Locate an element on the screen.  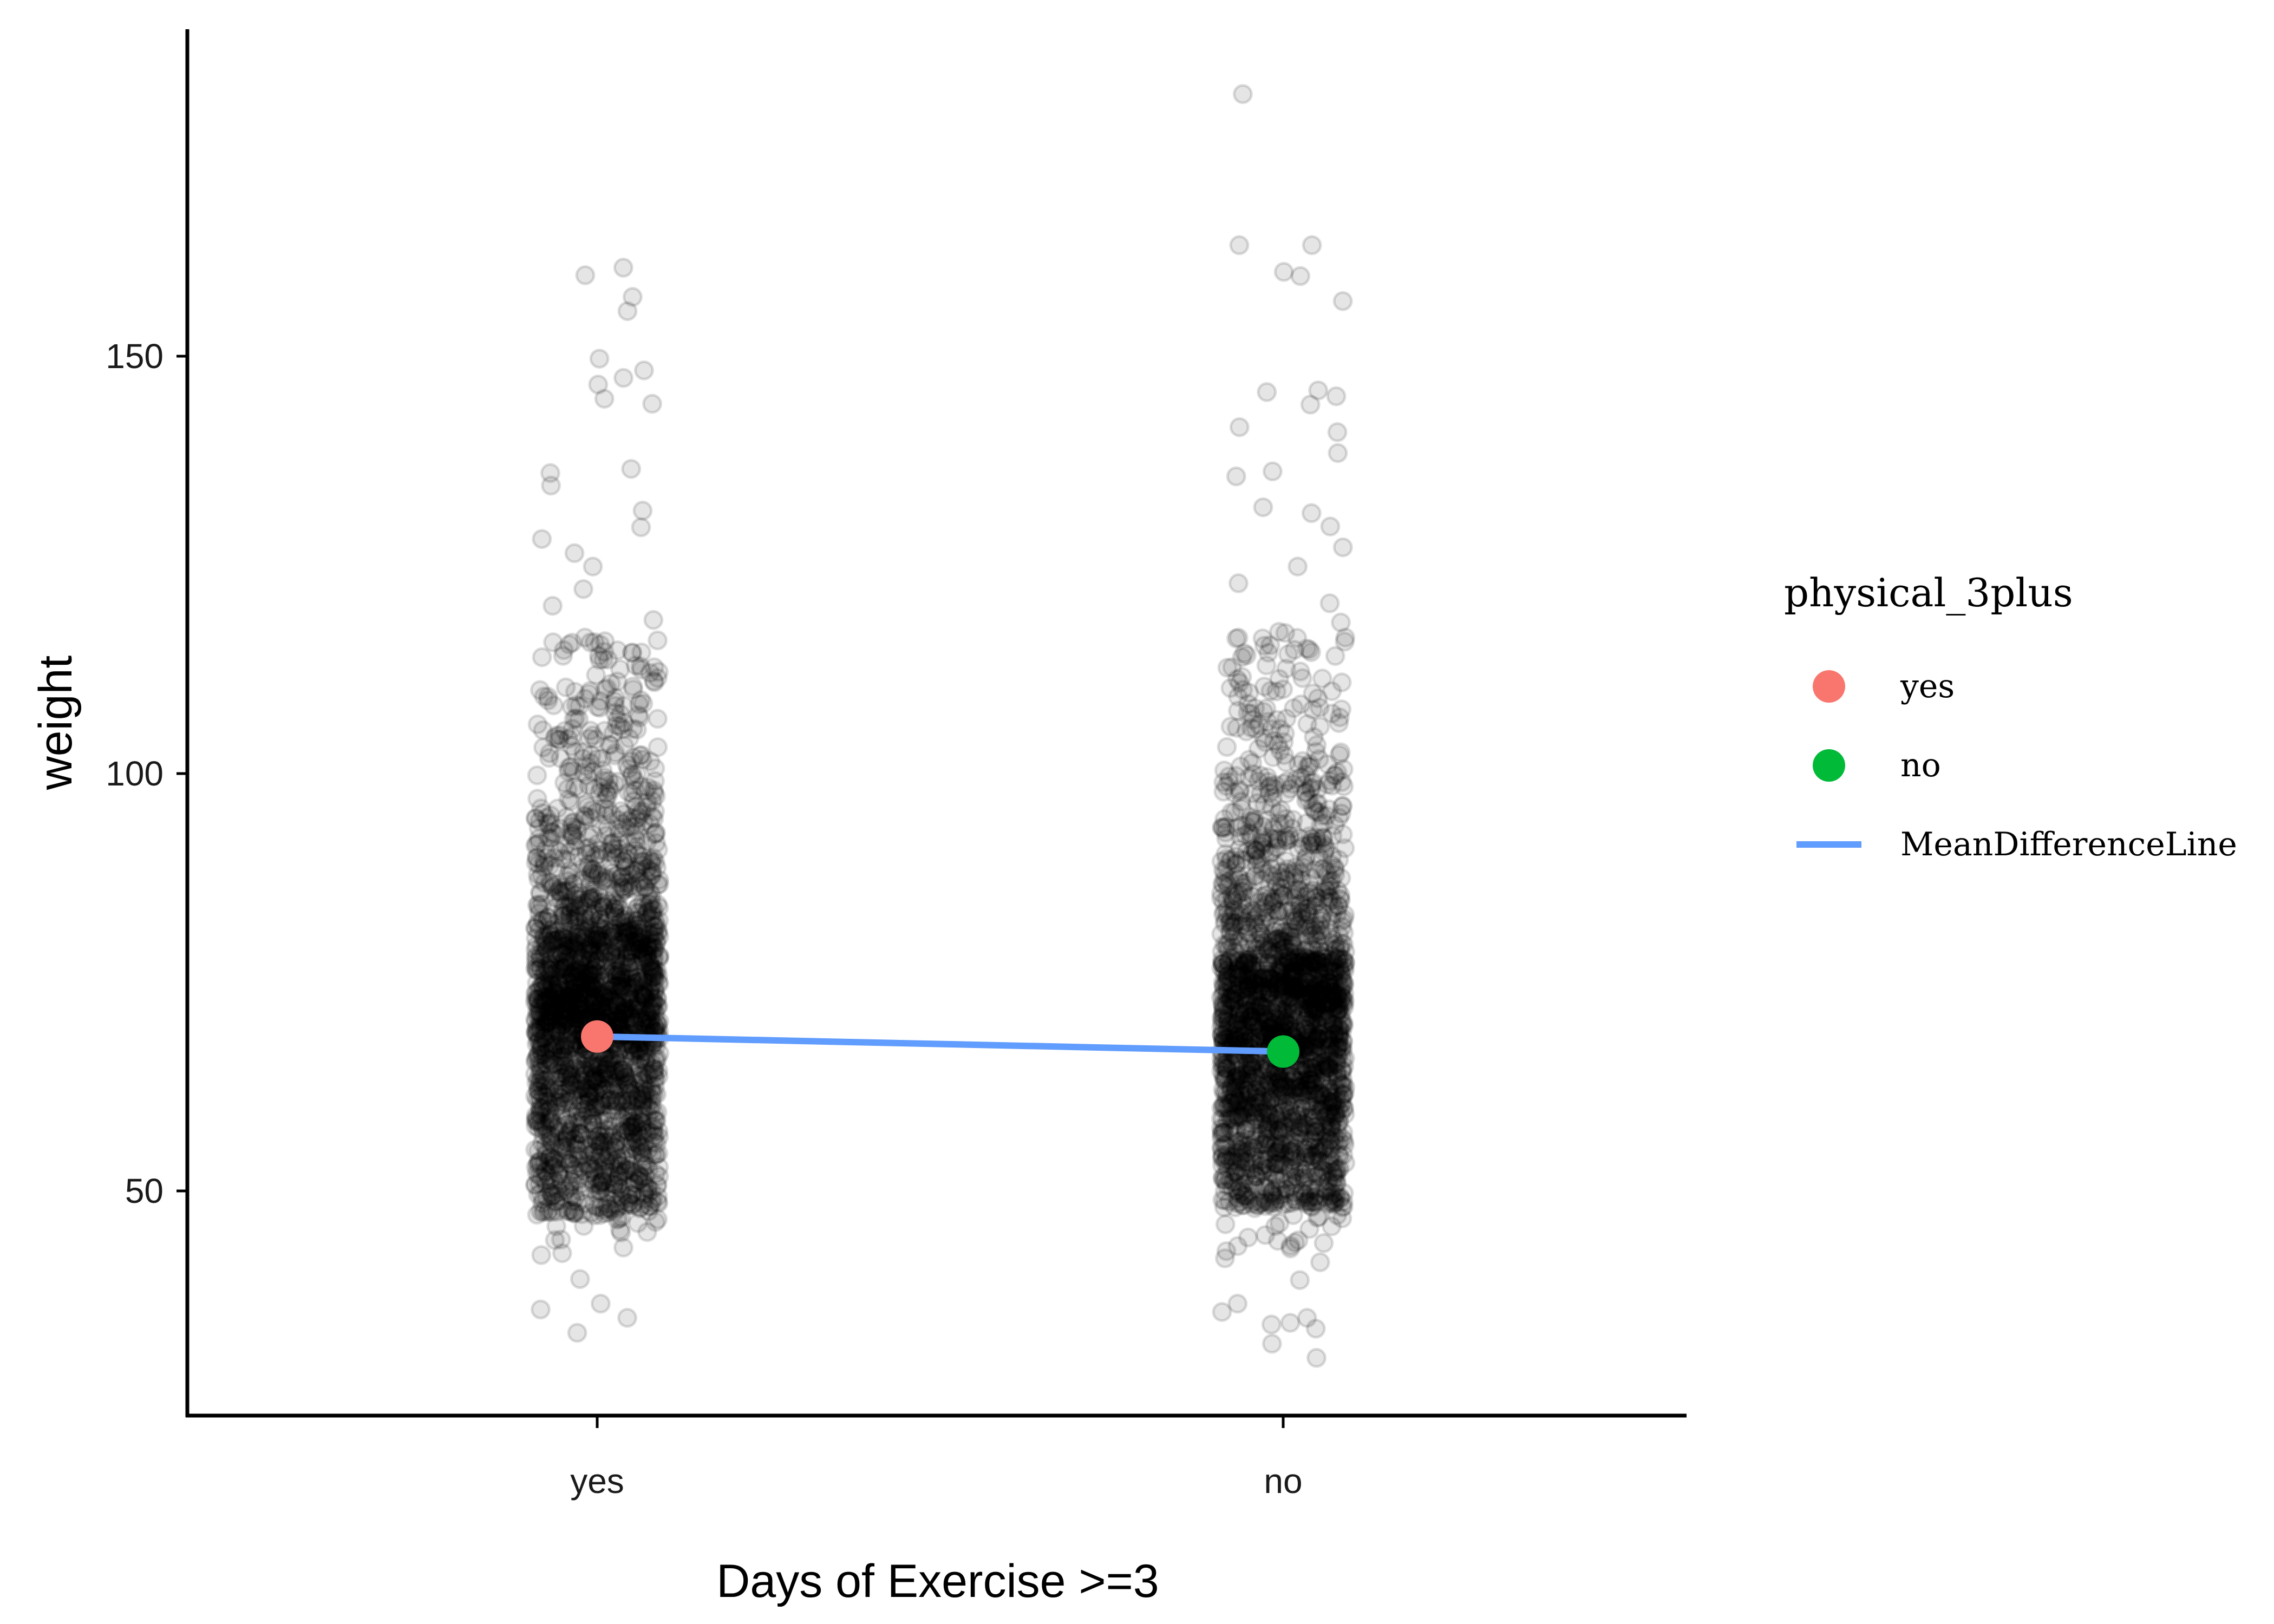
y-axis-title: weight is located at coordinates (56, 723).